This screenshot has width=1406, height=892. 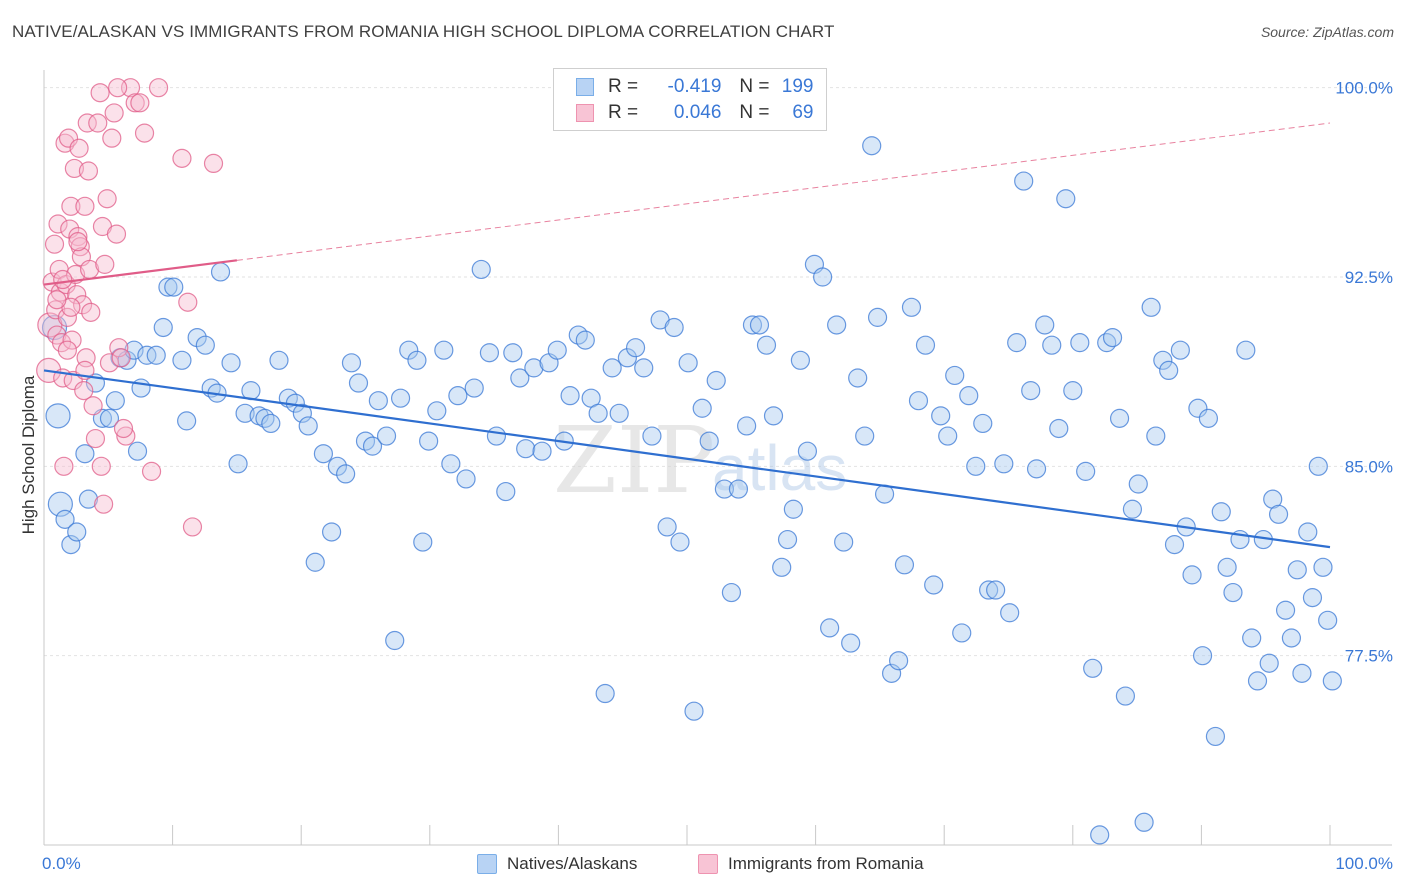 I want to click on legend-top: R = -0.419 N = 199 R = 0.046 N = 69, so click(x=690, y=99).